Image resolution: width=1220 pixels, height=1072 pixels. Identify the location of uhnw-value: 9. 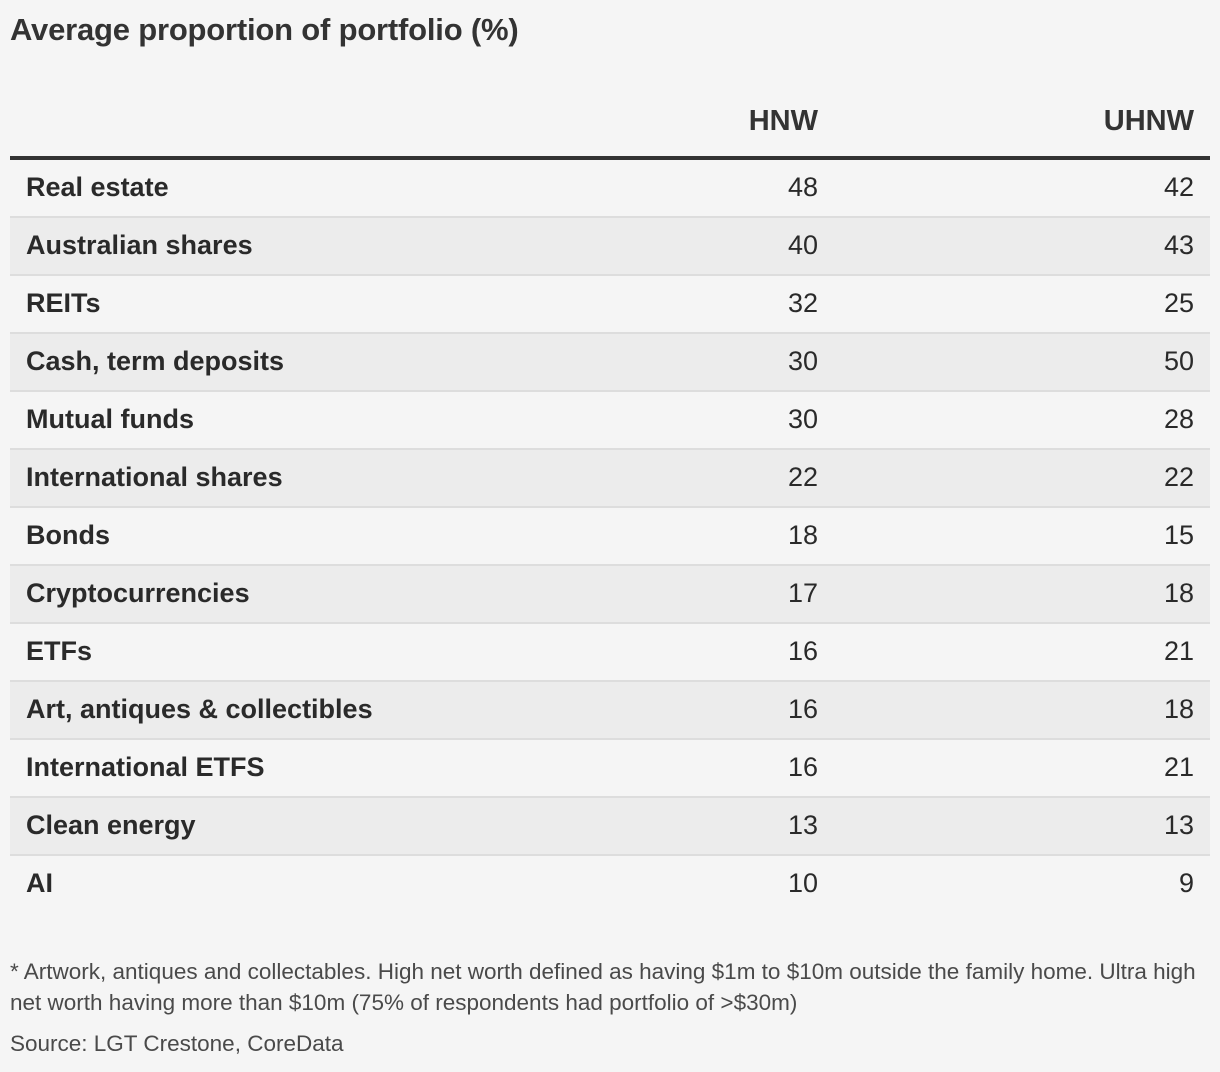
(1186, 883).